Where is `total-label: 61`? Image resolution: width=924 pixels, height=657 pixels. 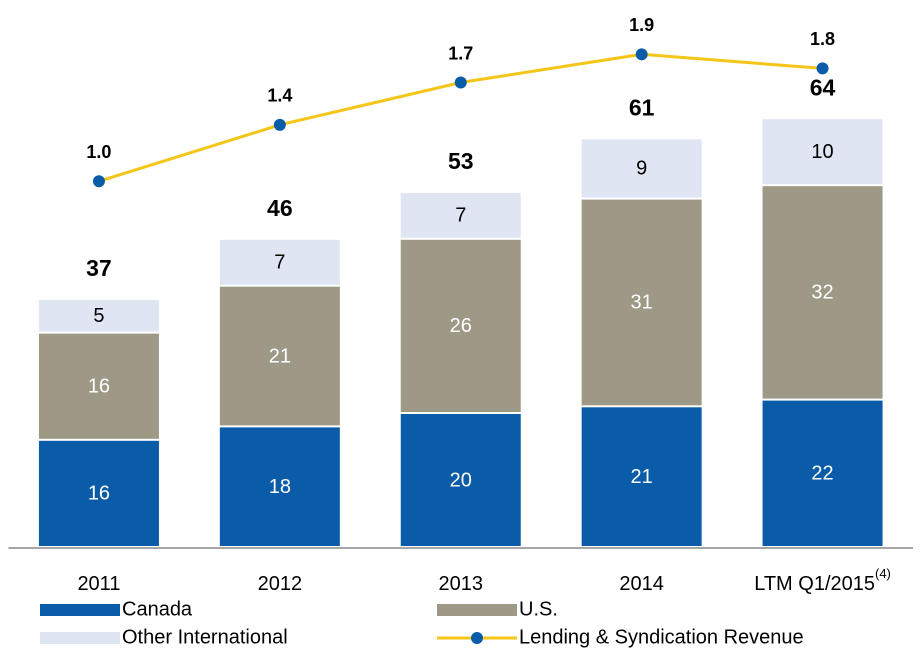
total-label: 61 is located at coordinates (642, 107).